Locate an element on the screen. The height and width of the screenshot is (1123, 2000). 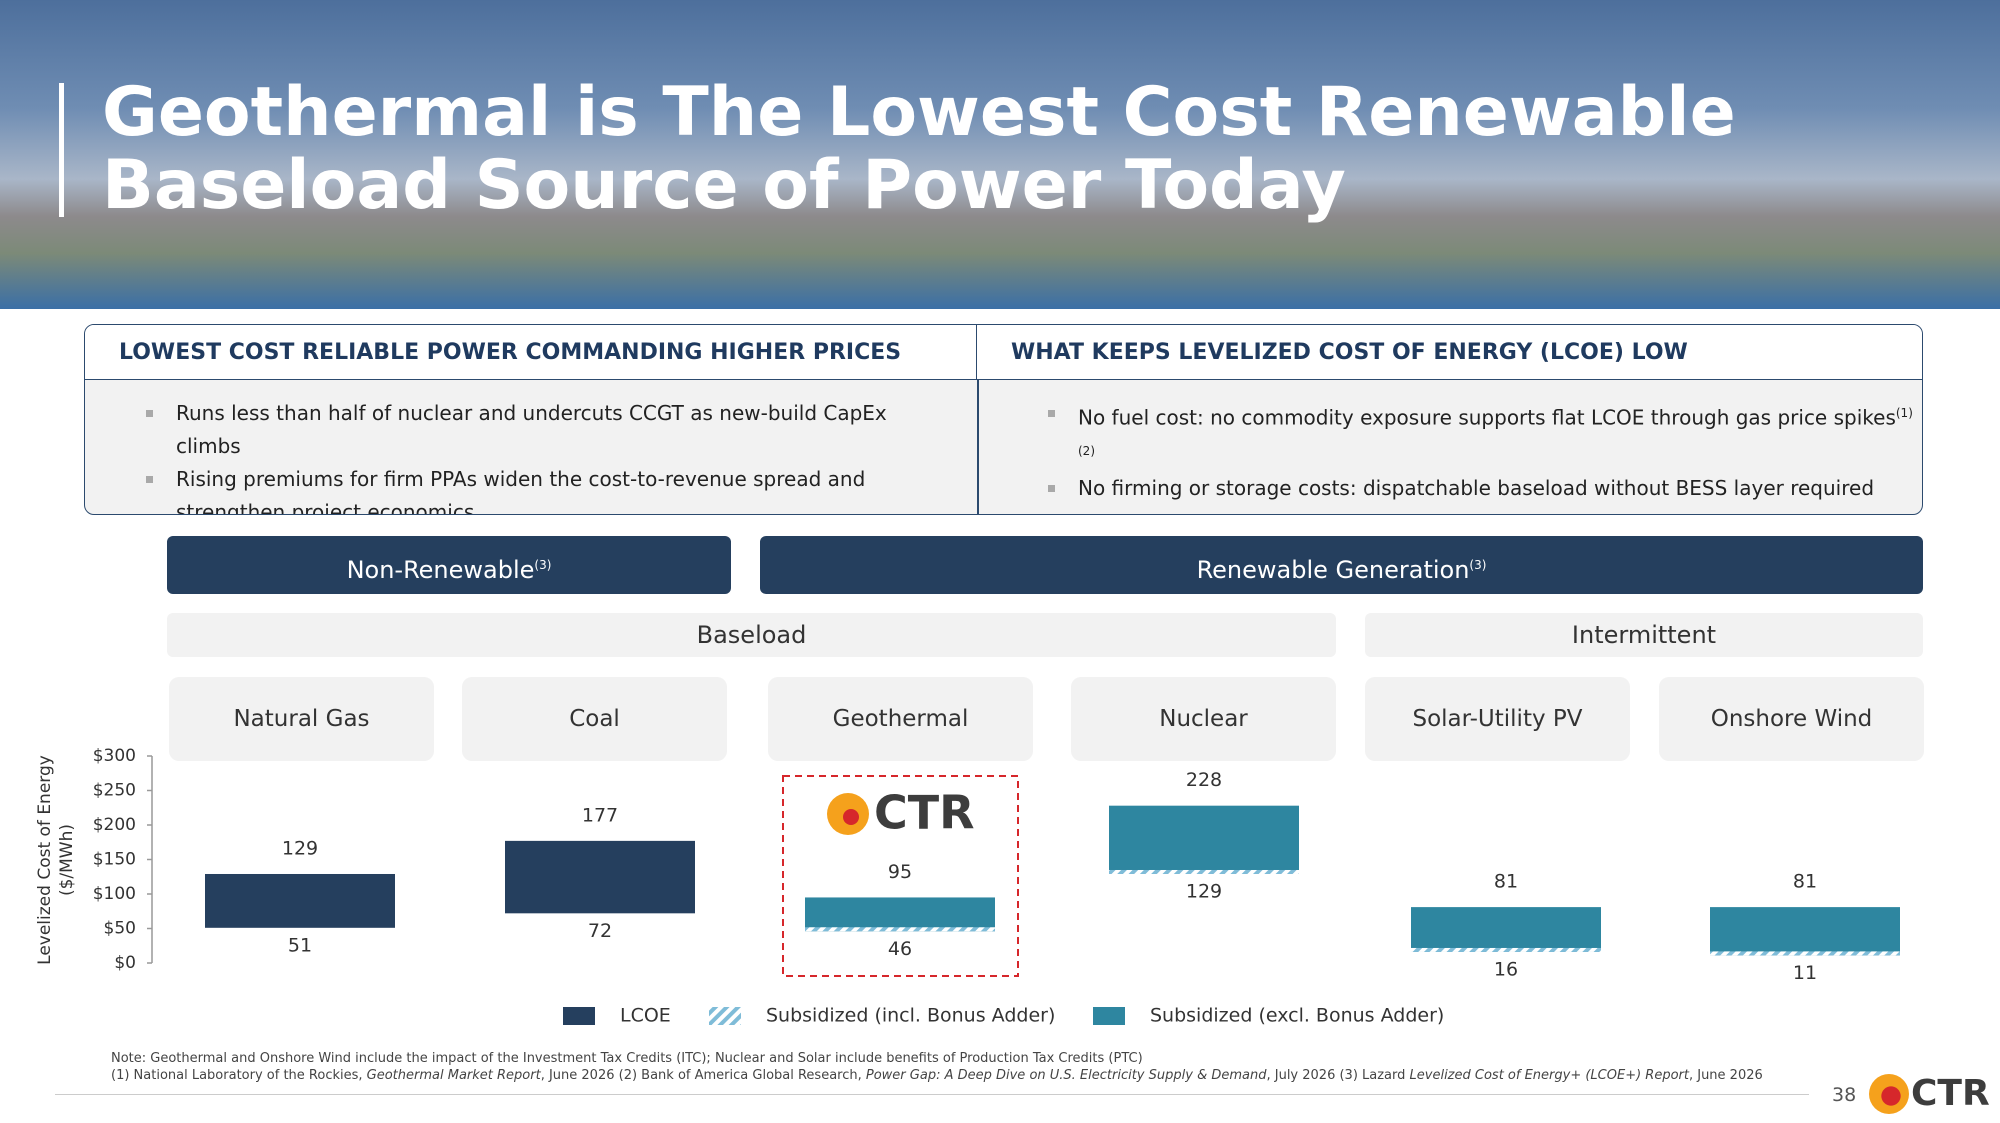
subgroup-header: Baseload is located at coordinates (751, 635).